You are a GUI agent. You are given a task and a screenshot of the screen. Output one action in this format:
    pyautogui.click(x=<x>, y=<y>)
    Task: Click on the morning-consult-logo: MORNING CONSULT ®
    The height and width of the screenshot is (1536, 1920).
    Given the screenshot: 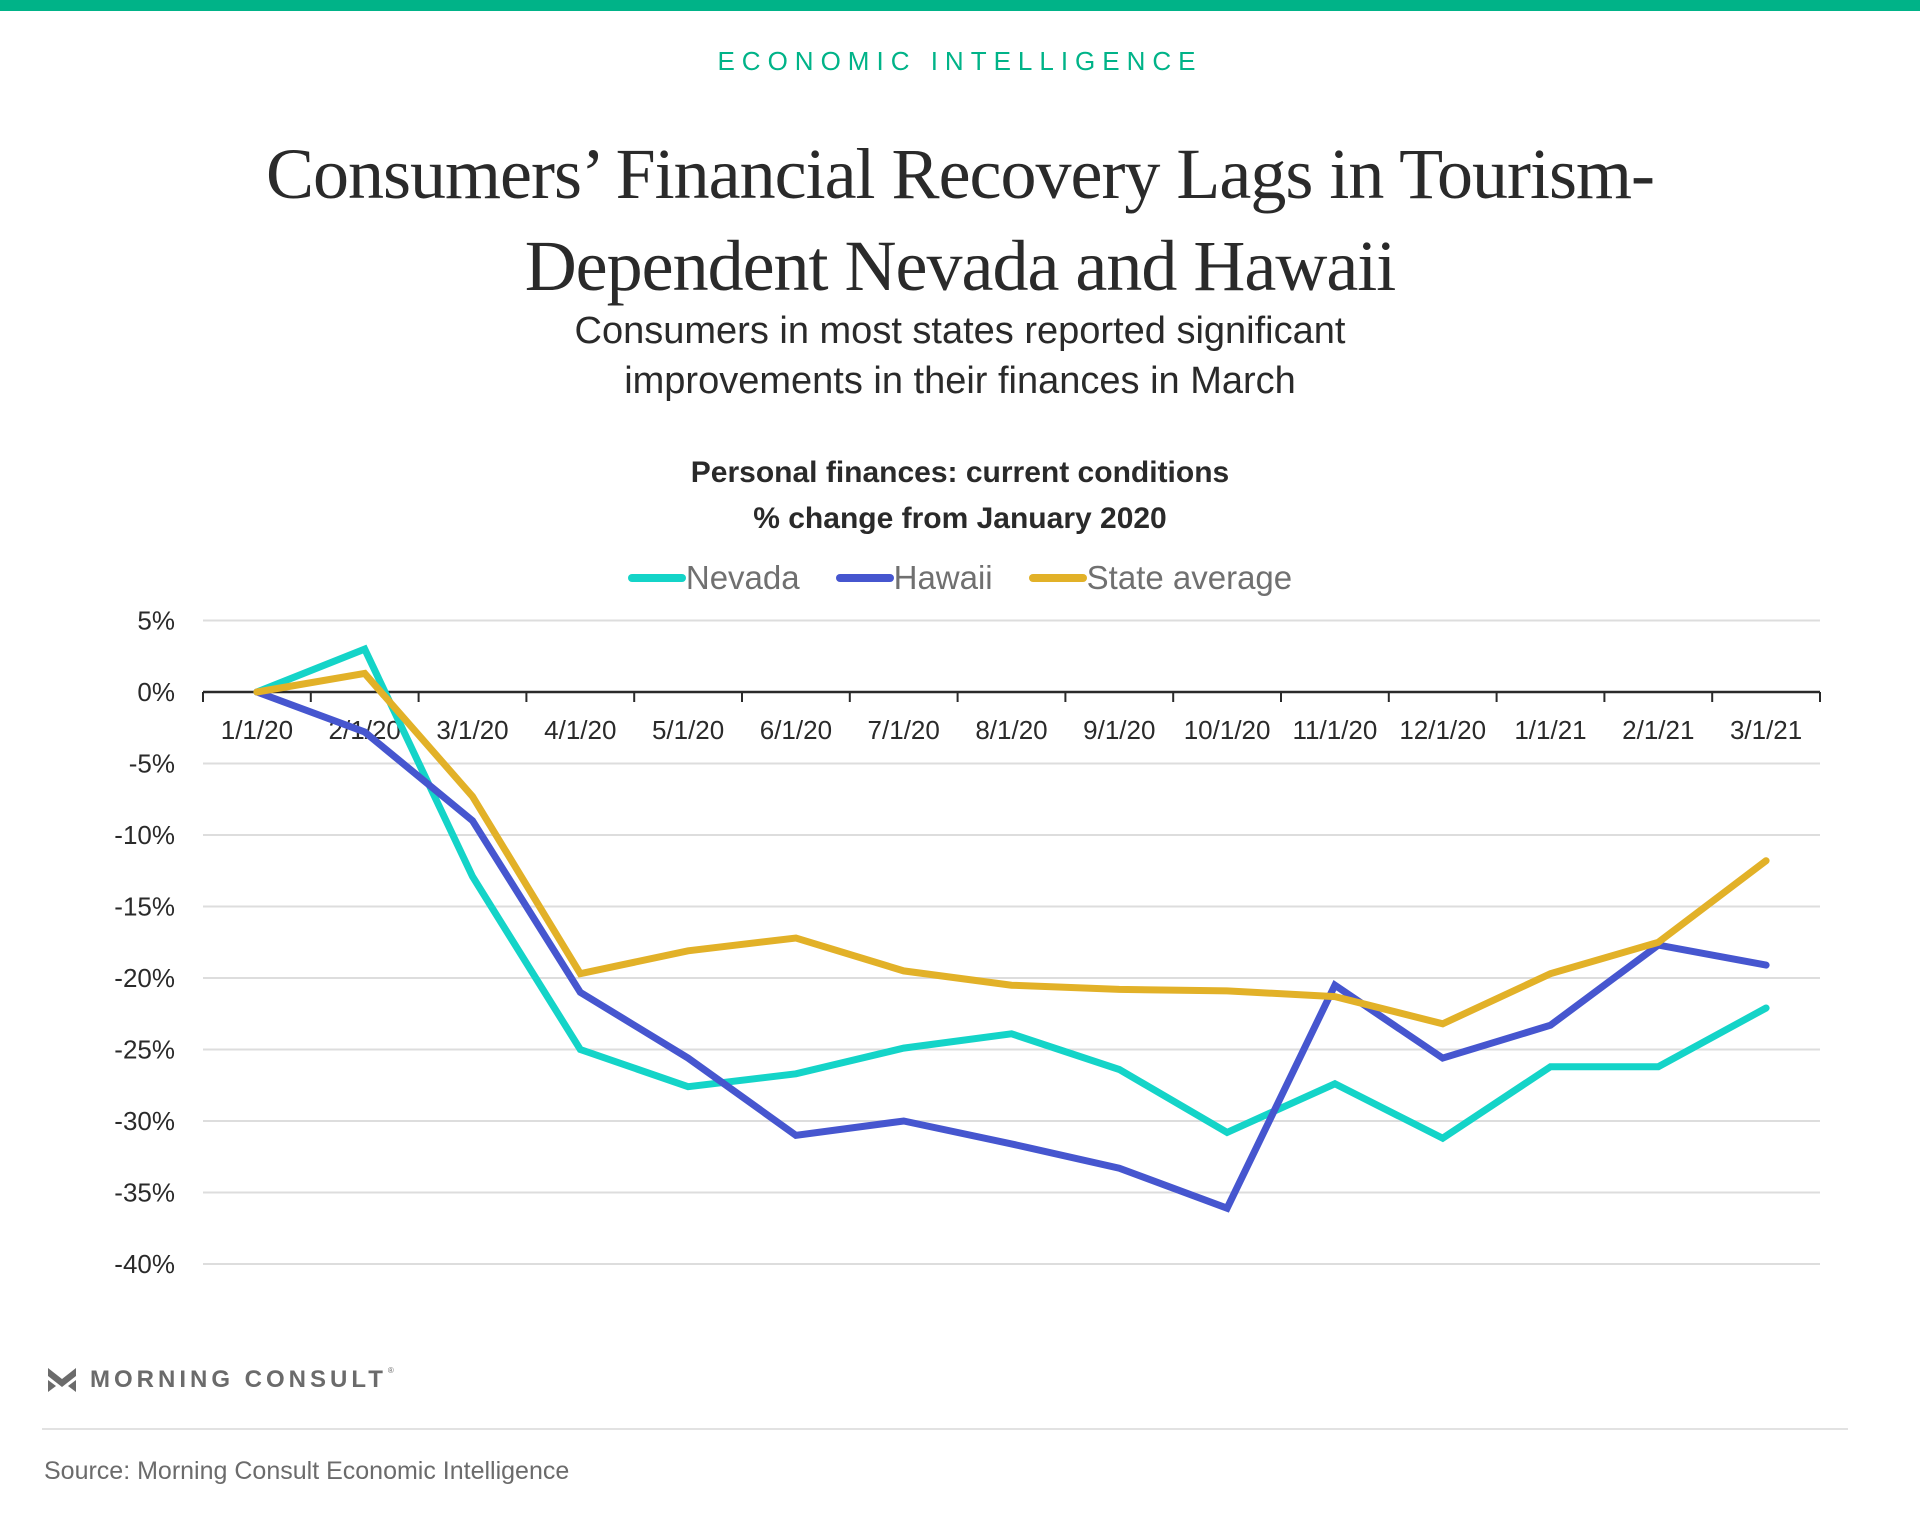 What is the action you would take?
    pyautogui.click(x=221, y=1380)
    